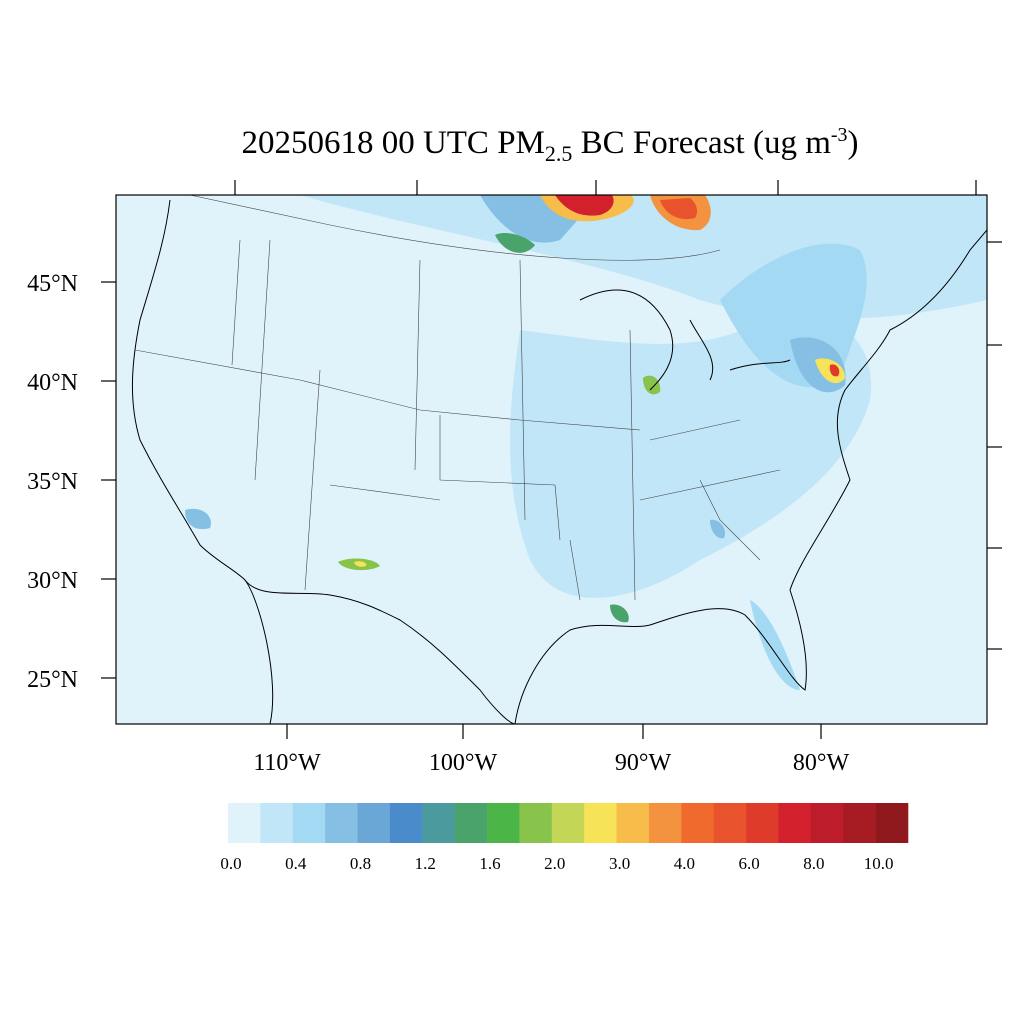 Image resolution: width=1024 pixels, height=1024 pixels. What do you see at coordinates (392, 143) in the screenshot?
I see `title-prefix: 20250618 00 UTC PM` at bounding box center [392, 143].